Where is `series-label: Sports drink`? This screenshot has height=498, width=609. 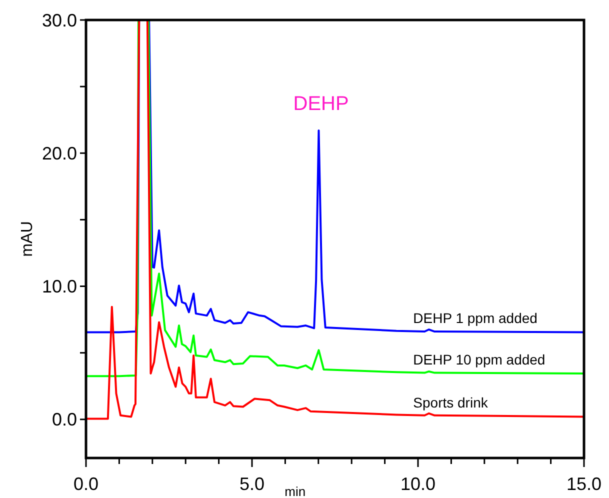
series-label: Sports drink is located at coordinates (451, 402).